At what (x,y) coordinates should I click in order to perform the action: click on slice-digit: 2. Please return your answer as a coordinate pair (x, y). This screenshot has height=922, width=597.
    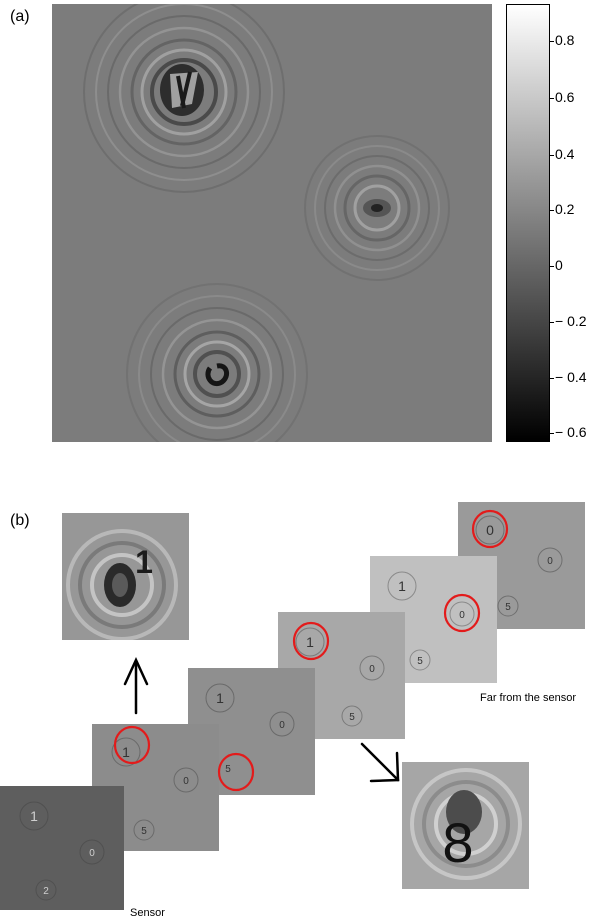
    Looking at the image, I should click on (46, 891).